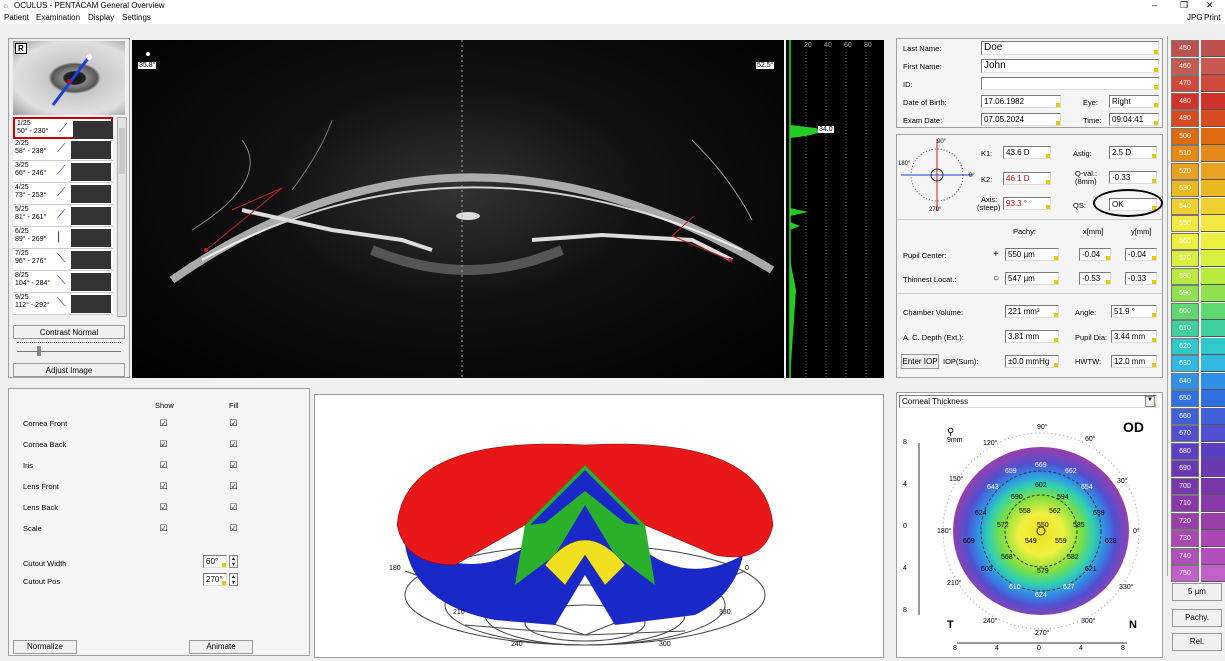  What do you see at coordinates (1134, 361) in the screenshot?
I see `hwtw-field: 12.0 mm` at bounding box center [1134, 361].